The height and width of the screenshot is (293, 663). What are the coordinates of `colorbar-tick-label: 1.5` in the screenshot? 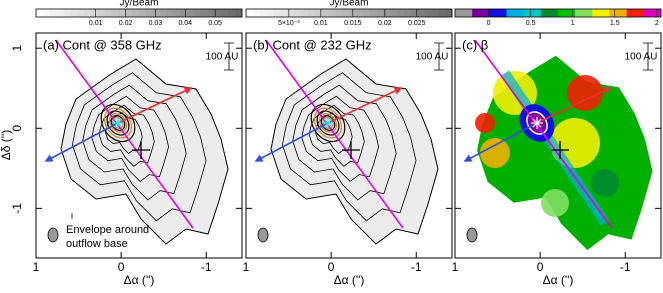 It's located at (615, 23).